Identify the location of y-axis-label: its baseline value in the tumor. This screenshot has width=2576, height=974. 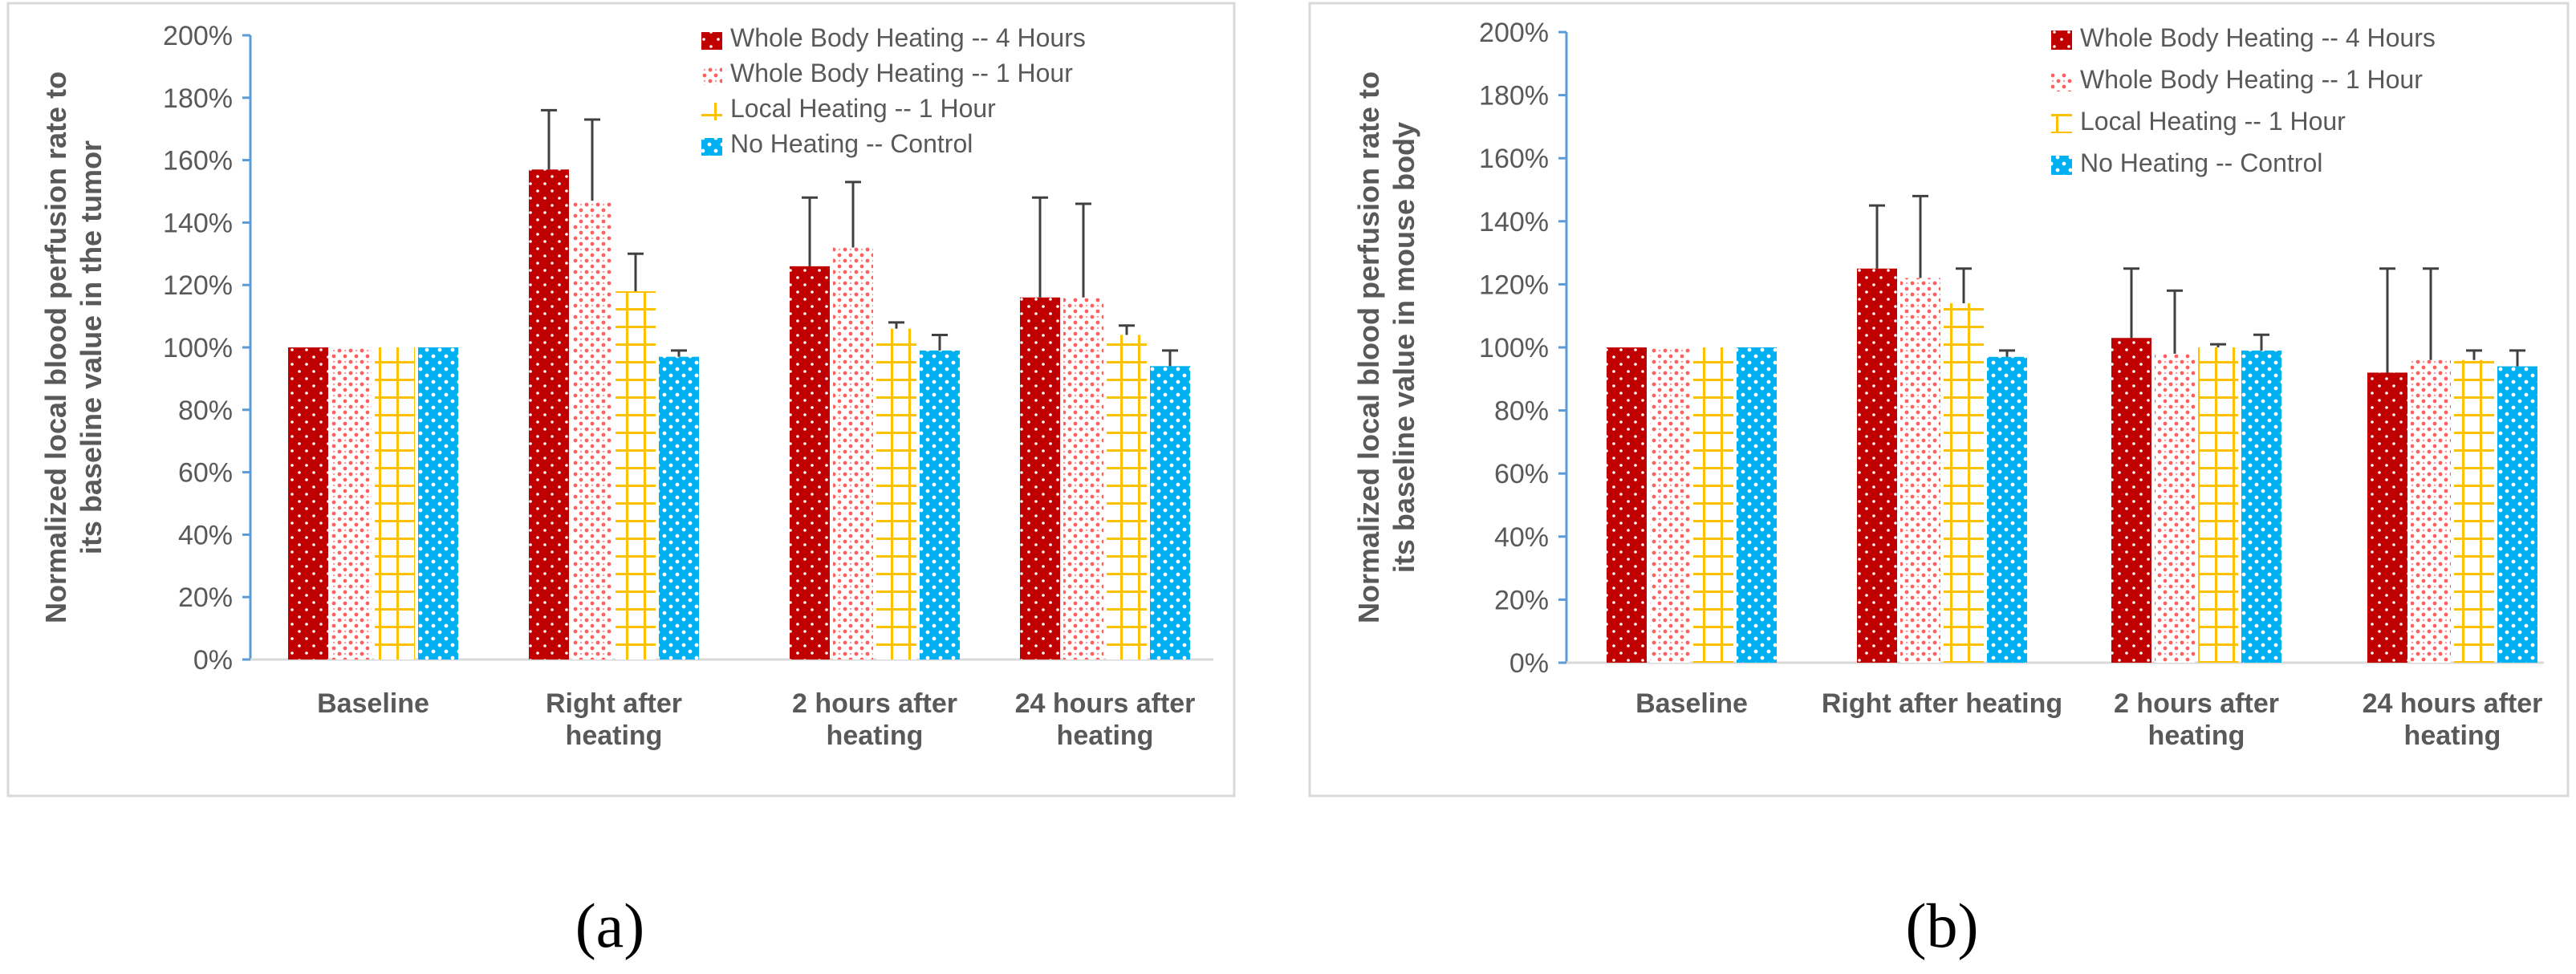
(92, 347).